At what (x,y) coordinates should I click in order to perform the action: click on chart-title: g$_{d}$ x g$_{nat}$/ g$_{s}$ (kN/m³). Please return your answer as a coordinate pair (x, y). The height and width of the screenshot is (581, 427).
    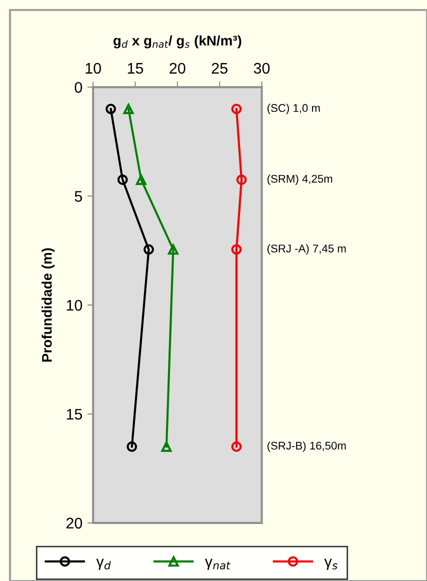
    Looking at the image, I should click on (177, 41).